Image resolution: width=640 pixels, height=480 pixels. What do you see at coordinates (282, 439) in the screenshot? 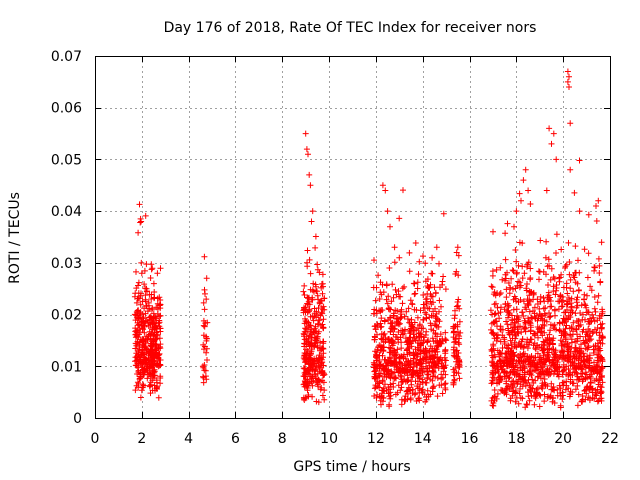
I see `x-tick-label: 8` at bounding box center [282, 439].